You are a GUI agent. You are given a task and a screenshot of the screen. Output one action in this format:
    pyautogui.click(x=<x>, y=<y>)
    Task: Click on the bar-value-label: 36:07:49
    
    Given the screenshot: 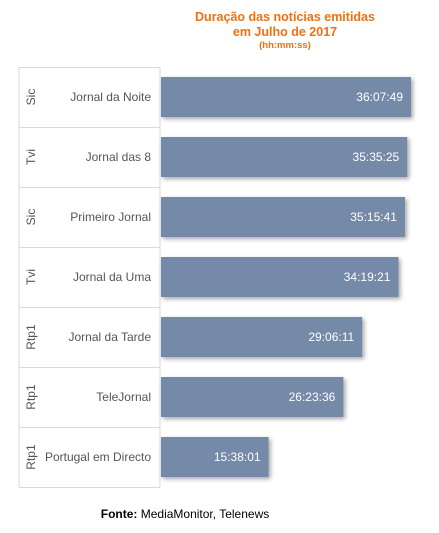 What is the action you would take?
    pyautogui.click(x=379, y=97)
    